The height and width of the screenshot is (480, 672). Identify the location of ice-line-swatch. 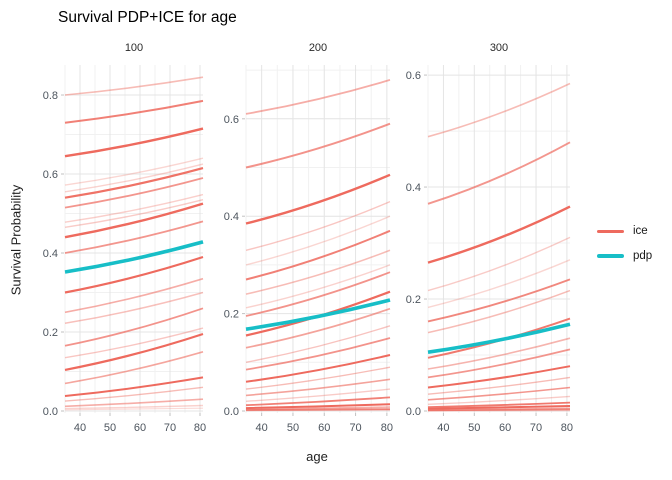
(610, 231).